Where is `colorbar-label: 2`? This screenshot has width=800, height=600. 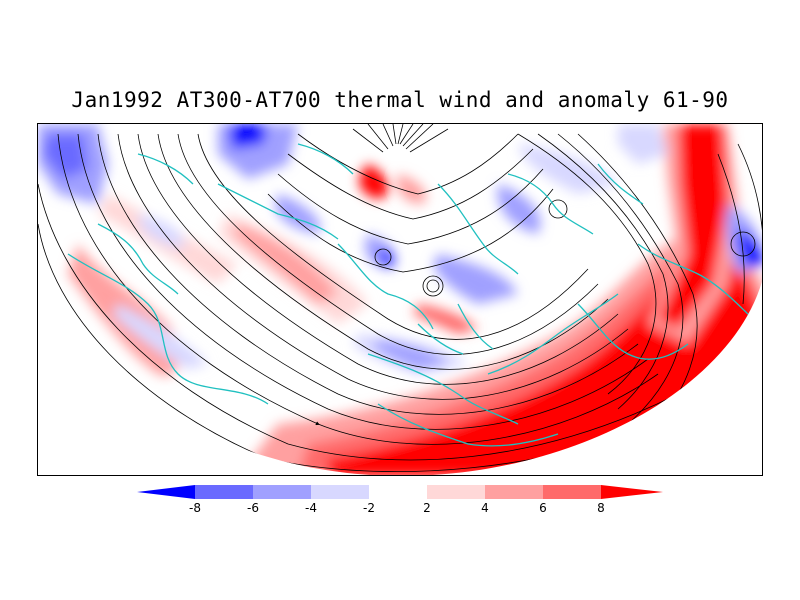
colorbar-label: 2 is located at coordinates (427, 508).